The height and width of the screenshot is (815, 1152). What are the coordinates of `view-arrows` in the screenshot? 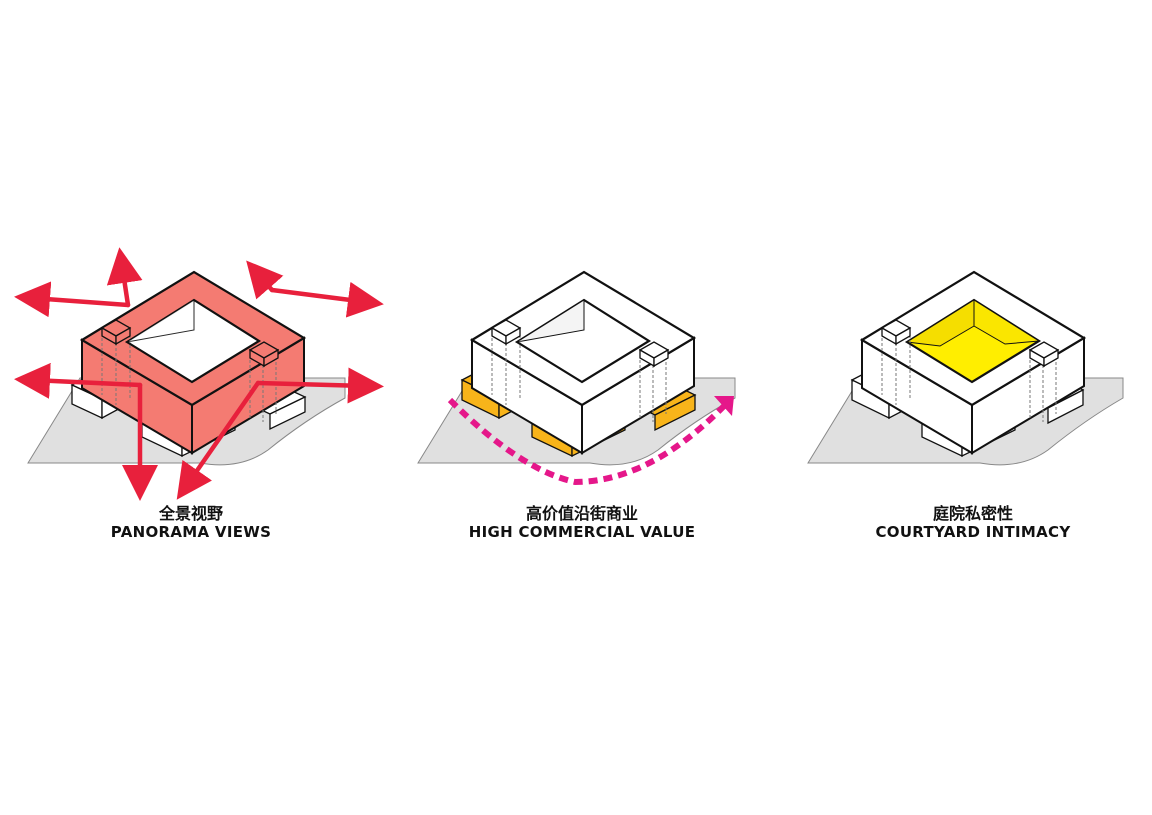 It's located at (199, 374).